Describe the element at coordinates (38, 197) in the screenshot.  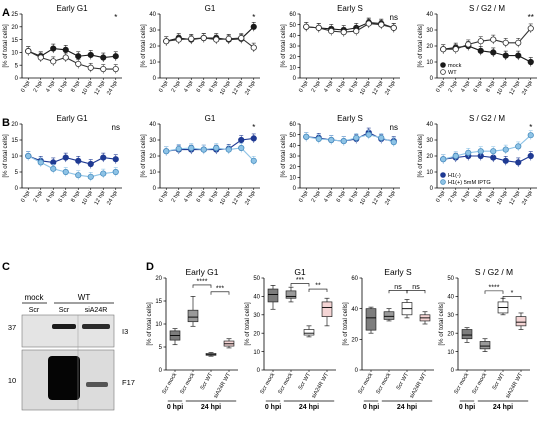
I see `x-tick-label: 2 hpi` at that location.